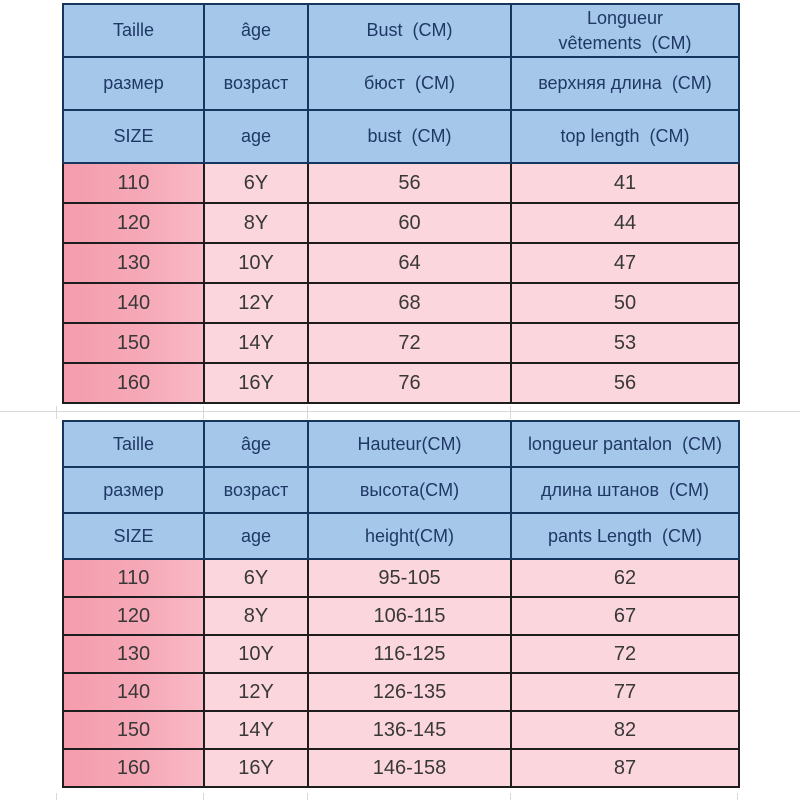  I want to click on data-cell: 146-158, so click(409, 768).